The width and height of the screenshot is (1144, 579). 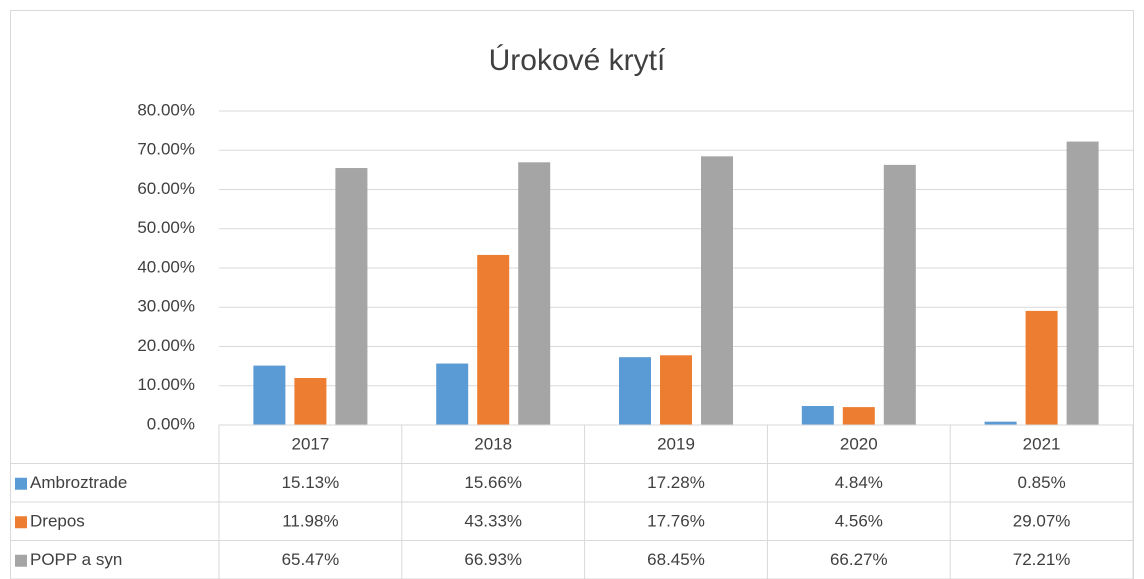 What do you see at coordinates (859, 444) in the screenshot?
I see `x-tick-label: 2020` at bounding box center [859, 444].